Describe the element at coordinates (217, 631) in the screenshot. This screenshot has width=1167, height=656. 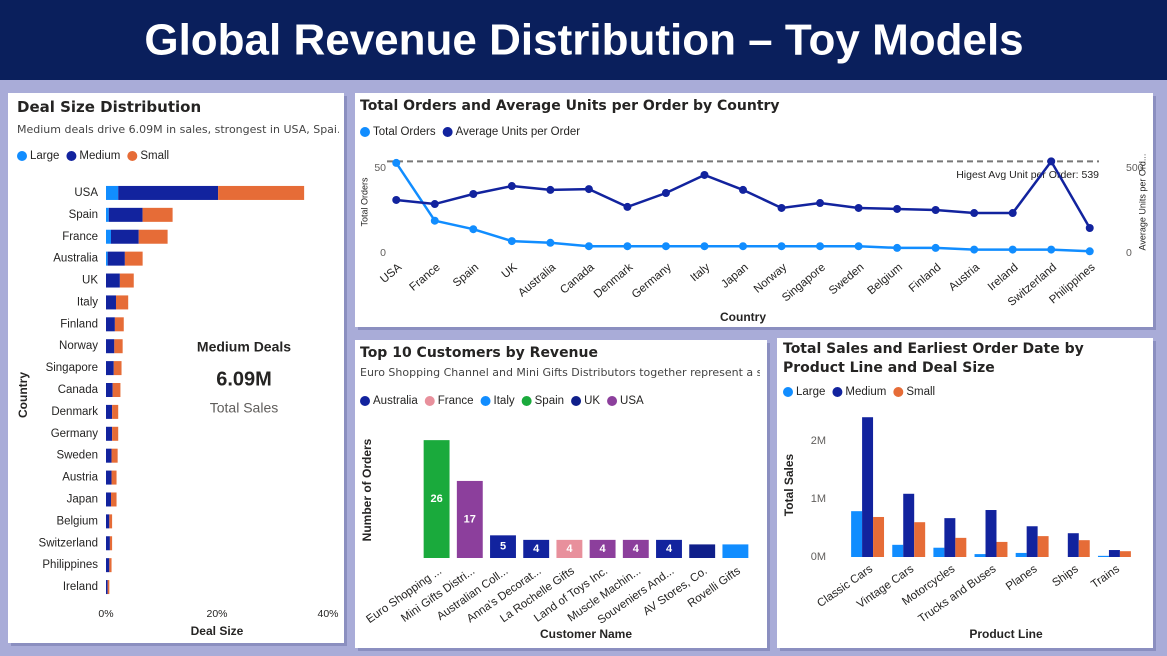
I see `x-axis-title: Deal Size` at that location.